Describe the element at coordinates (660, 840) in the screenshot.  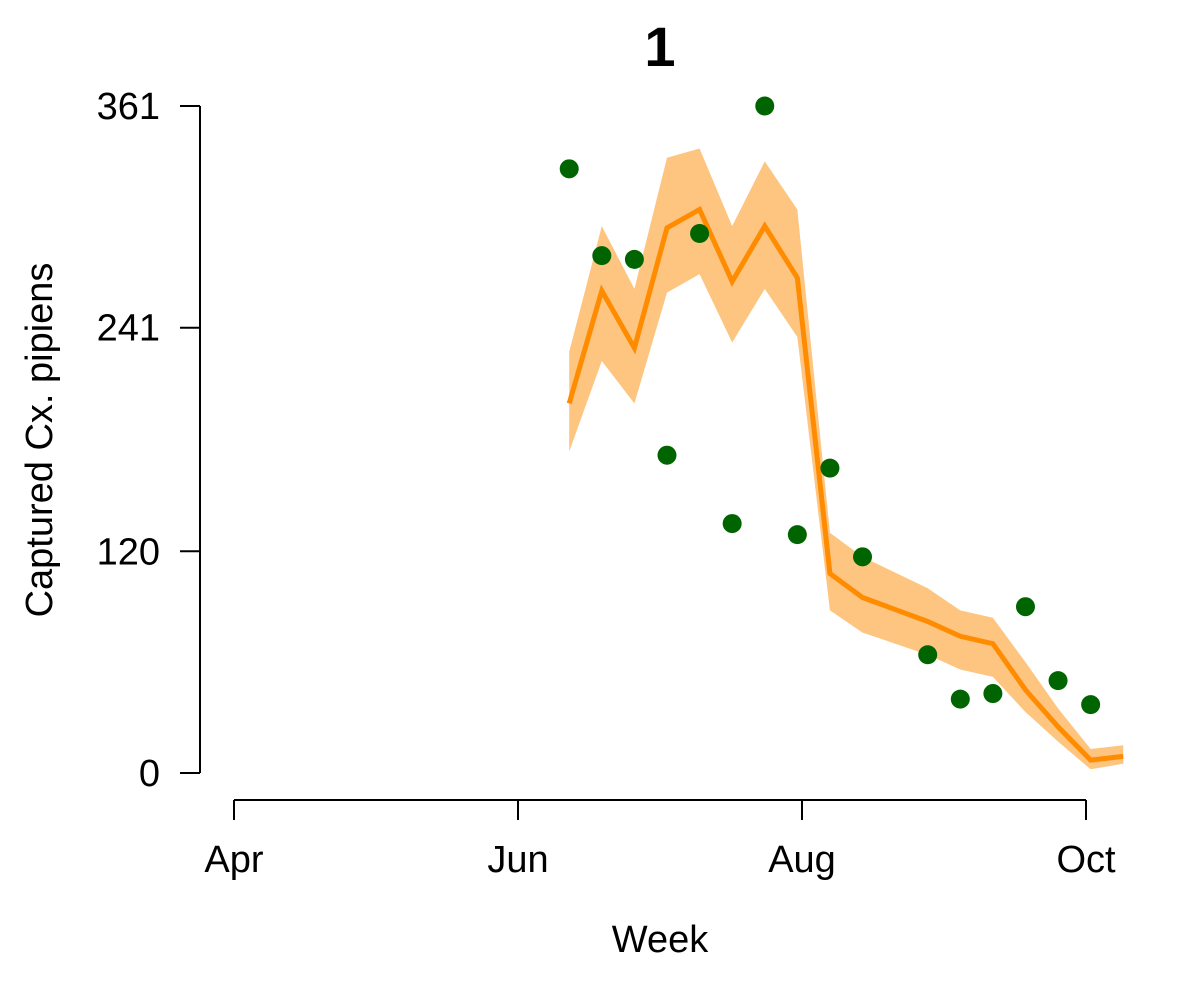
I see `x-axis: Apr Jun Aug Oct` at that location.